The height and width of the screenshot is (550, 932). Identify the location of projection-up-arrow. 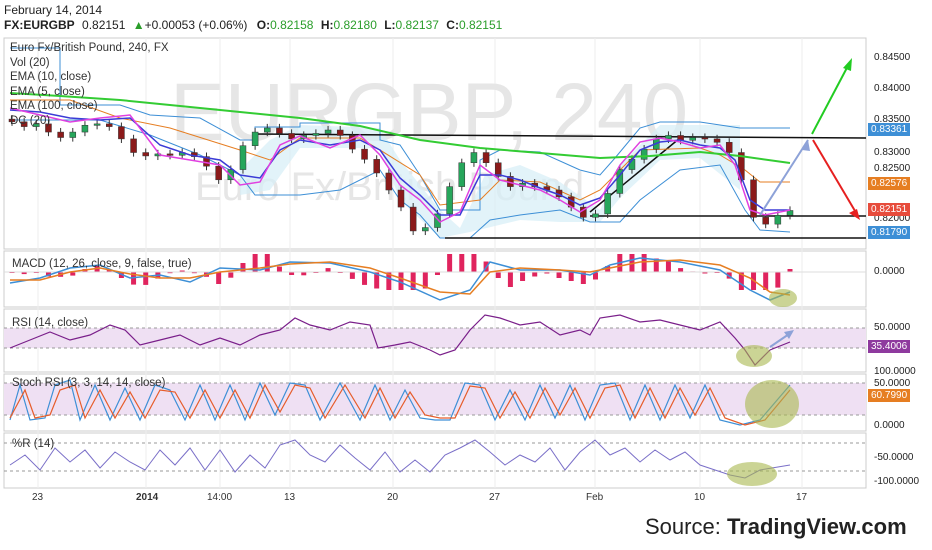
(784, 177).